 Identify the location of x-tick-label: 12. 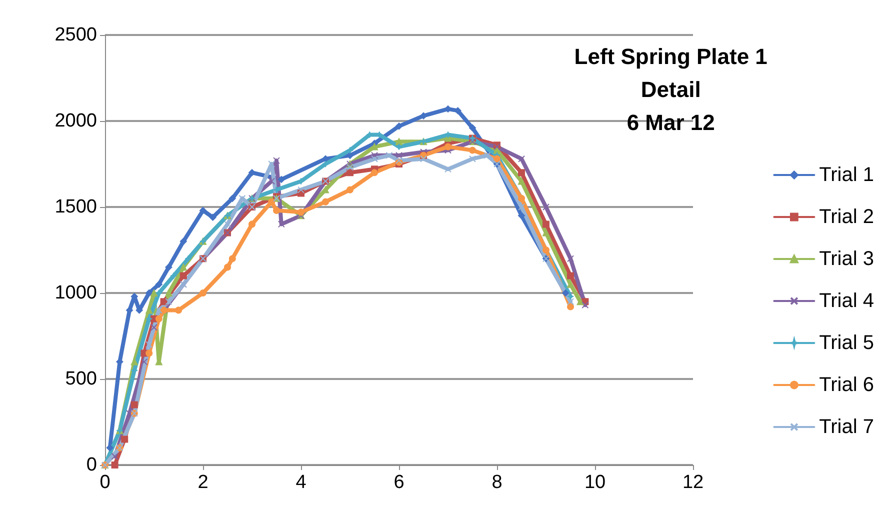
(693, 482).